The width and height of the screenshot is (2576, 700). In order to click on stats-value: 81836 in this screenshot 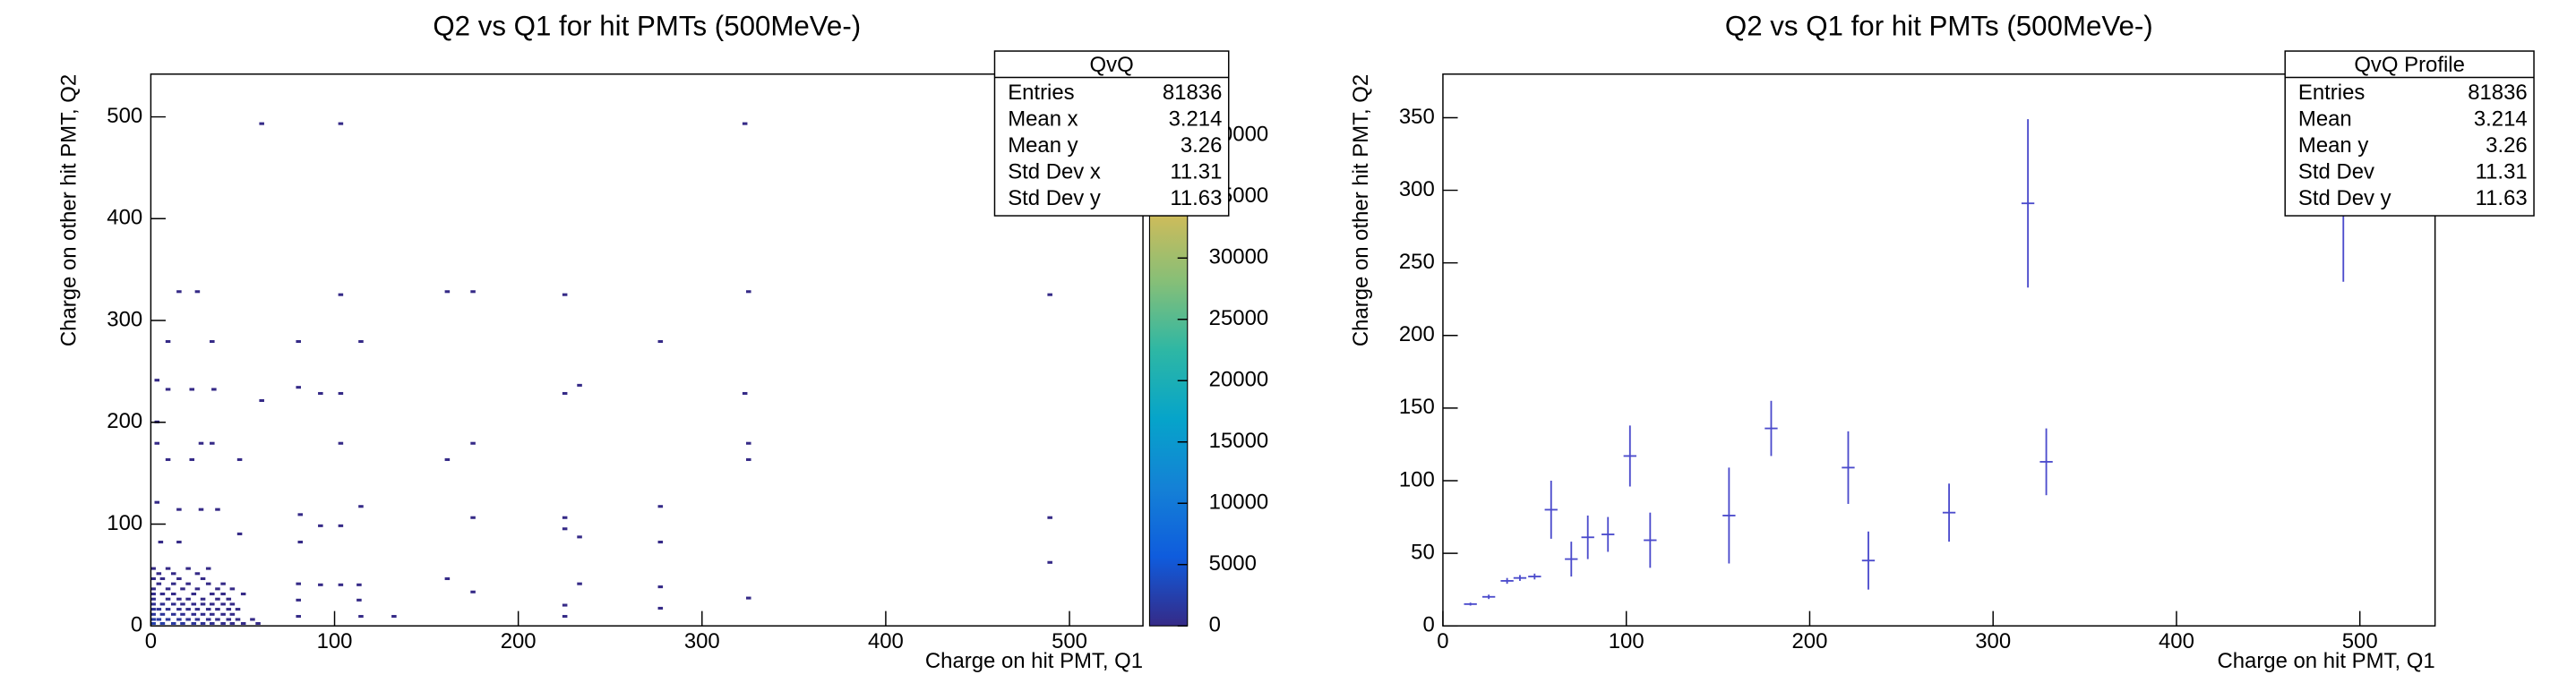, I will do `click(2497, 93)`.